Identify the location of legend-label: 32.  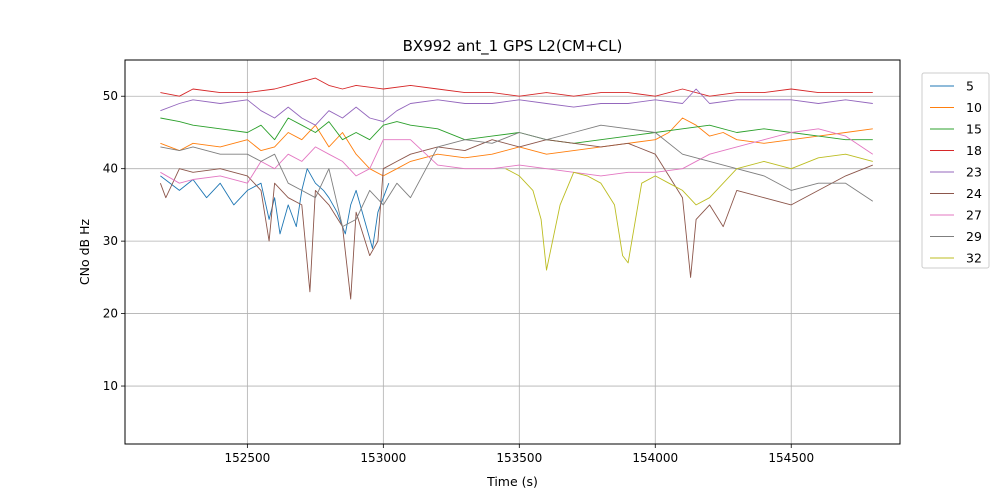
(974, 258).